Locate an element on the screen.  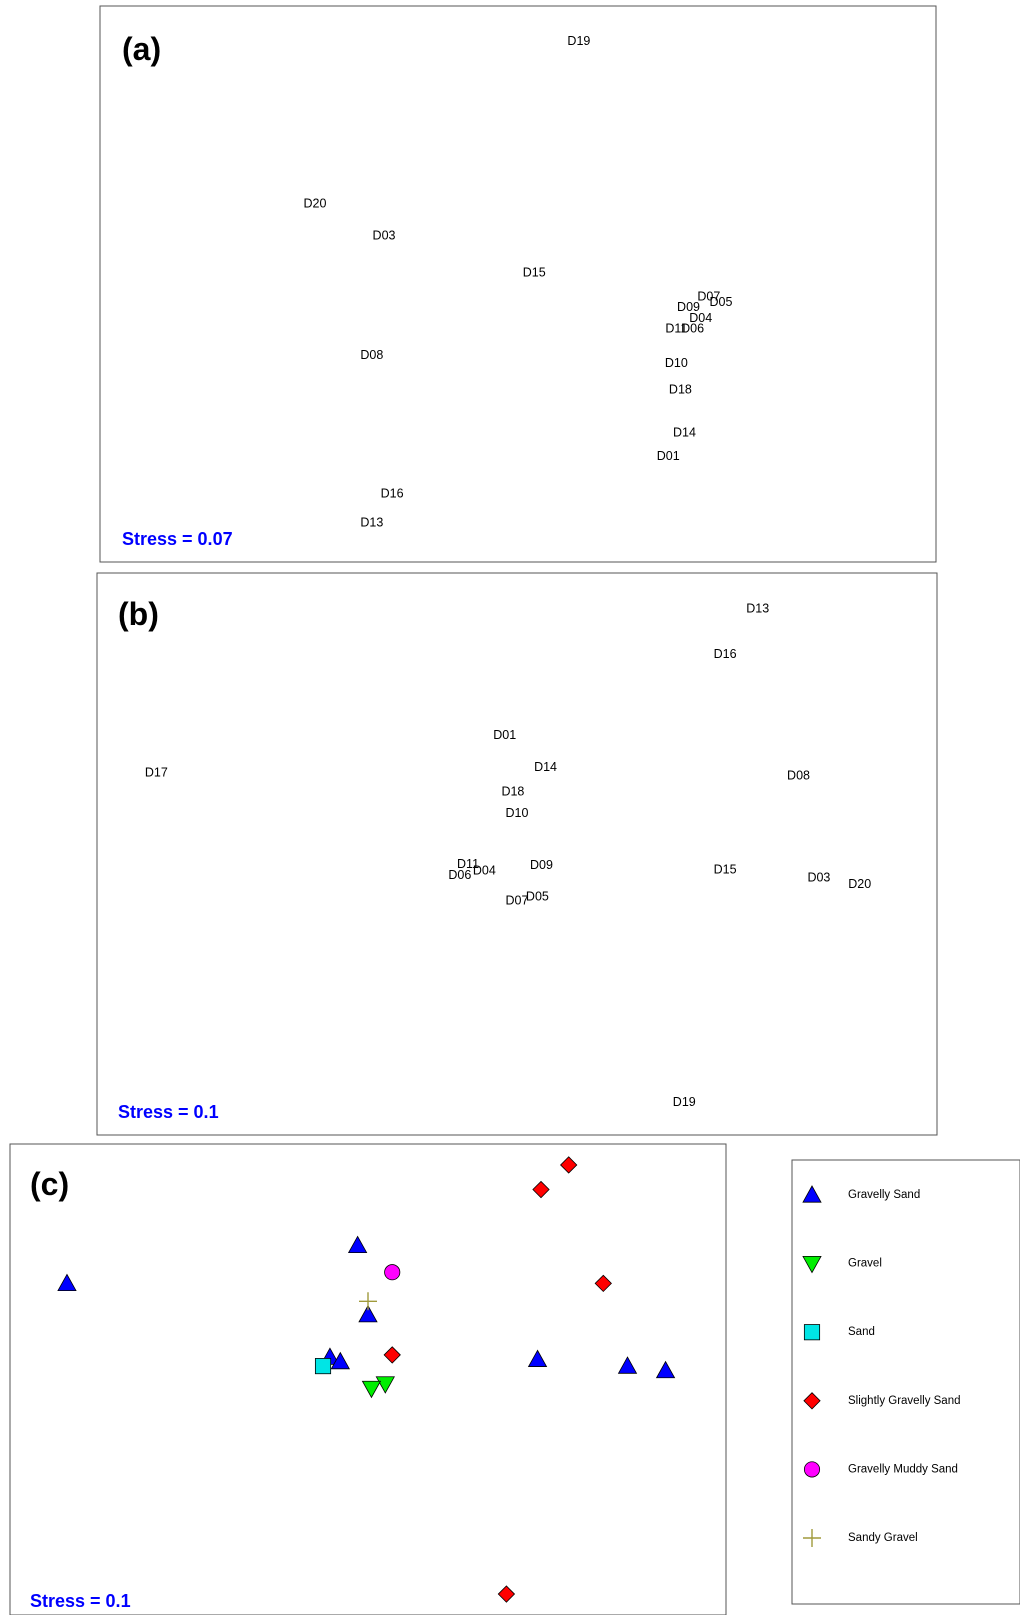
legend-marker-sandy-gravel is located at coordinates (812, 1538).